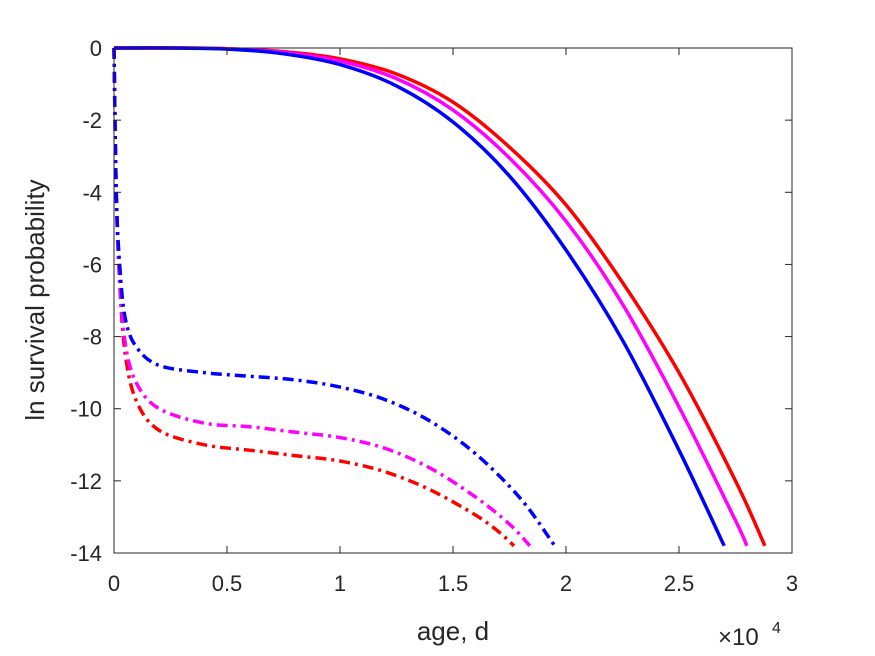 This screenshot has width=875, height=656. What do you see at coordinates (35, 299) in the screenshot?
I see `y-axis-label: ln survival probability` at bounding box center [35, 299].